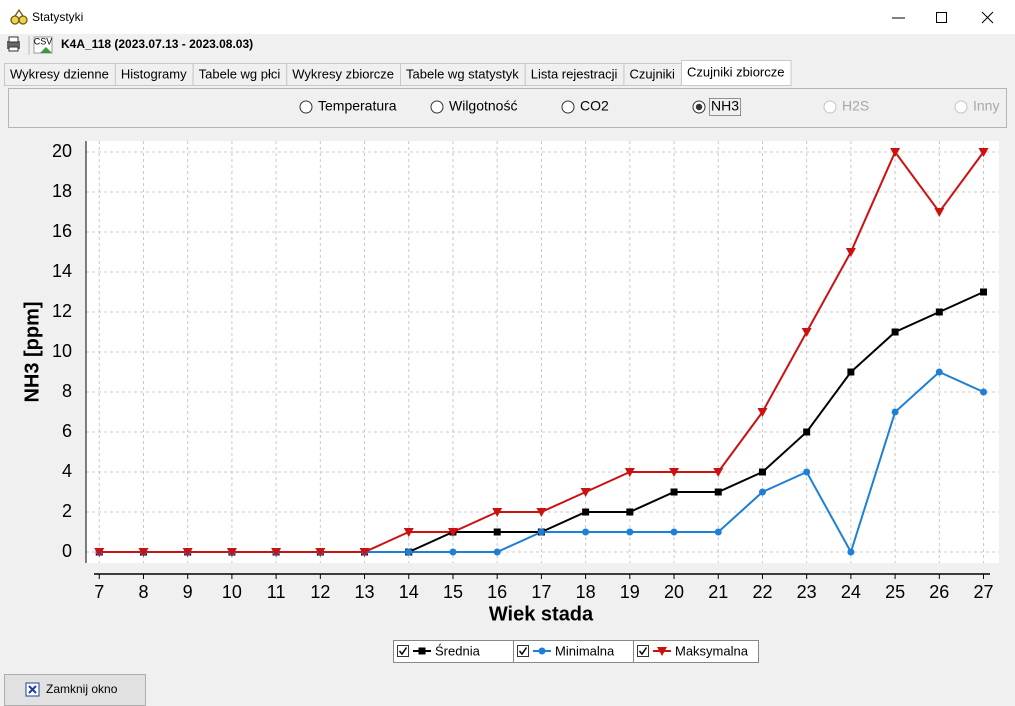 The image size is (1015, 706). I want to click on y-tick-label: 14, so click(62, 271).